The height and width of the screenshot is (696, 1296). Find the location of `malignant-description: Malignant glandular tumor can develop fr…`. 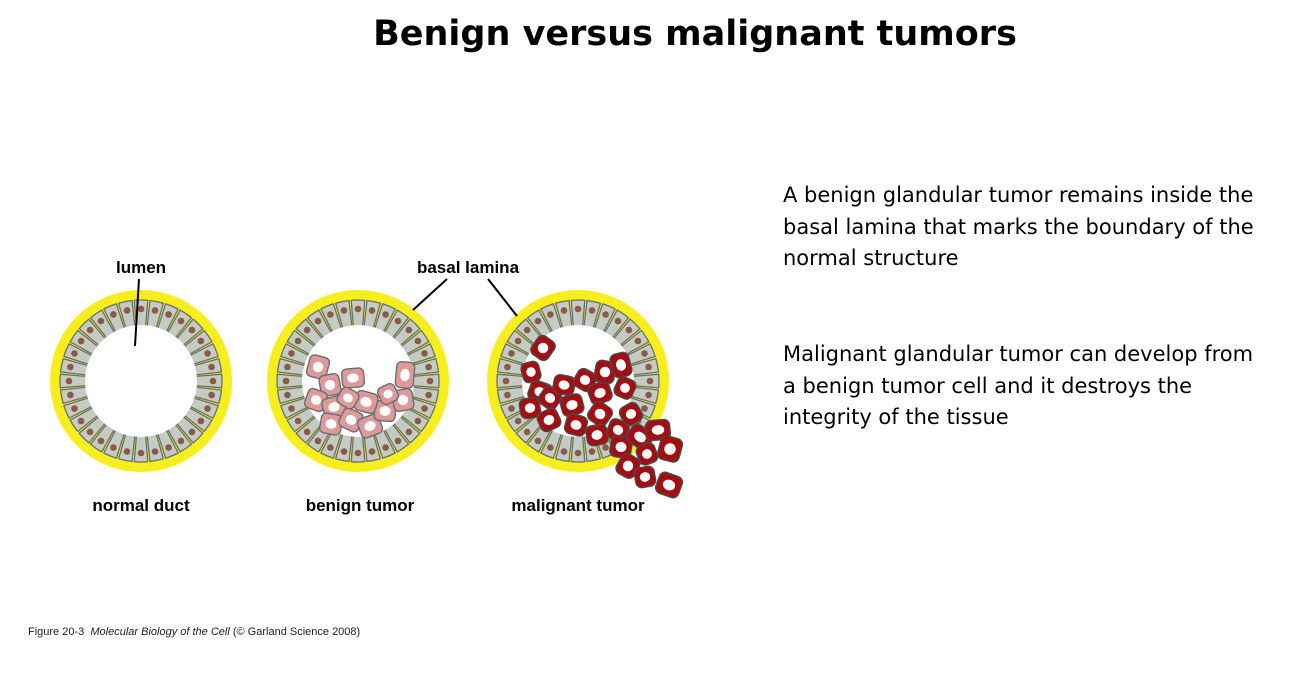

malignant-description: Malignant glandular tumor can develop fr… is located at coordinates (1018, 386).